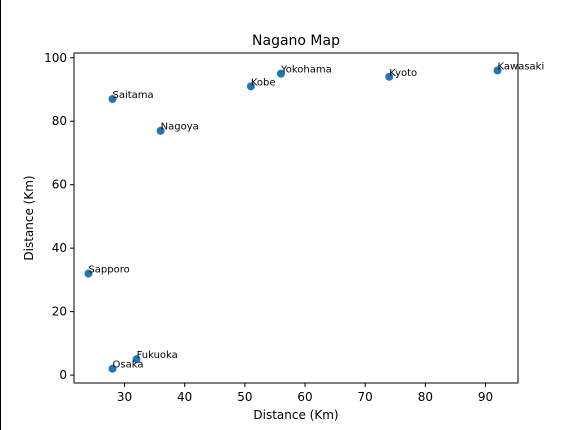  What do you see at coordinates (244, 397) in the screenshot?
I see `x-tick-label: 50` at bounding box center [244, 397].